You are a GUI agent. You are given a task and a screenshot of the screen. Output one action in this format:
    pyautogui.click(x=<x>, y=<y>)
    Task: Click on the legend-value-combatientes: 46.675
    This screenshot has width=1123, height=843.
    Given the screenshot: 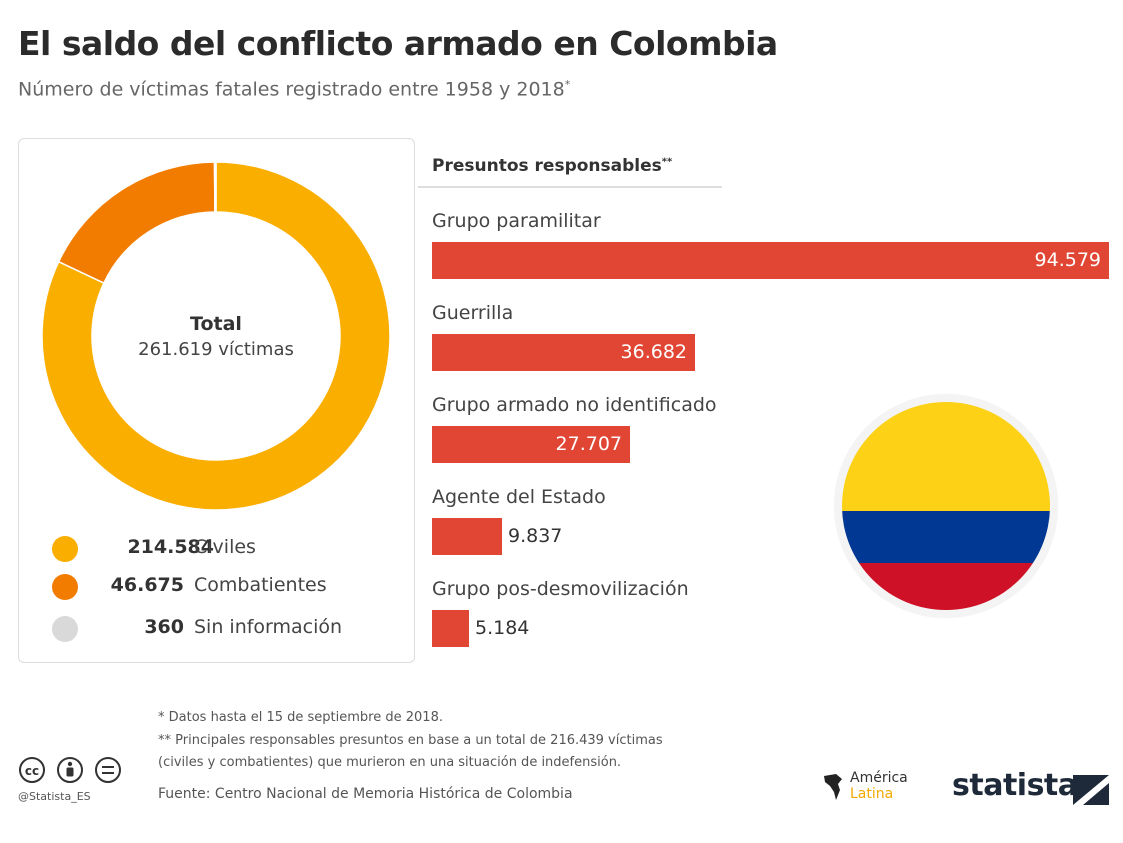 What is the action you would take?
    pyautogui.click(x=147, y=585)
    